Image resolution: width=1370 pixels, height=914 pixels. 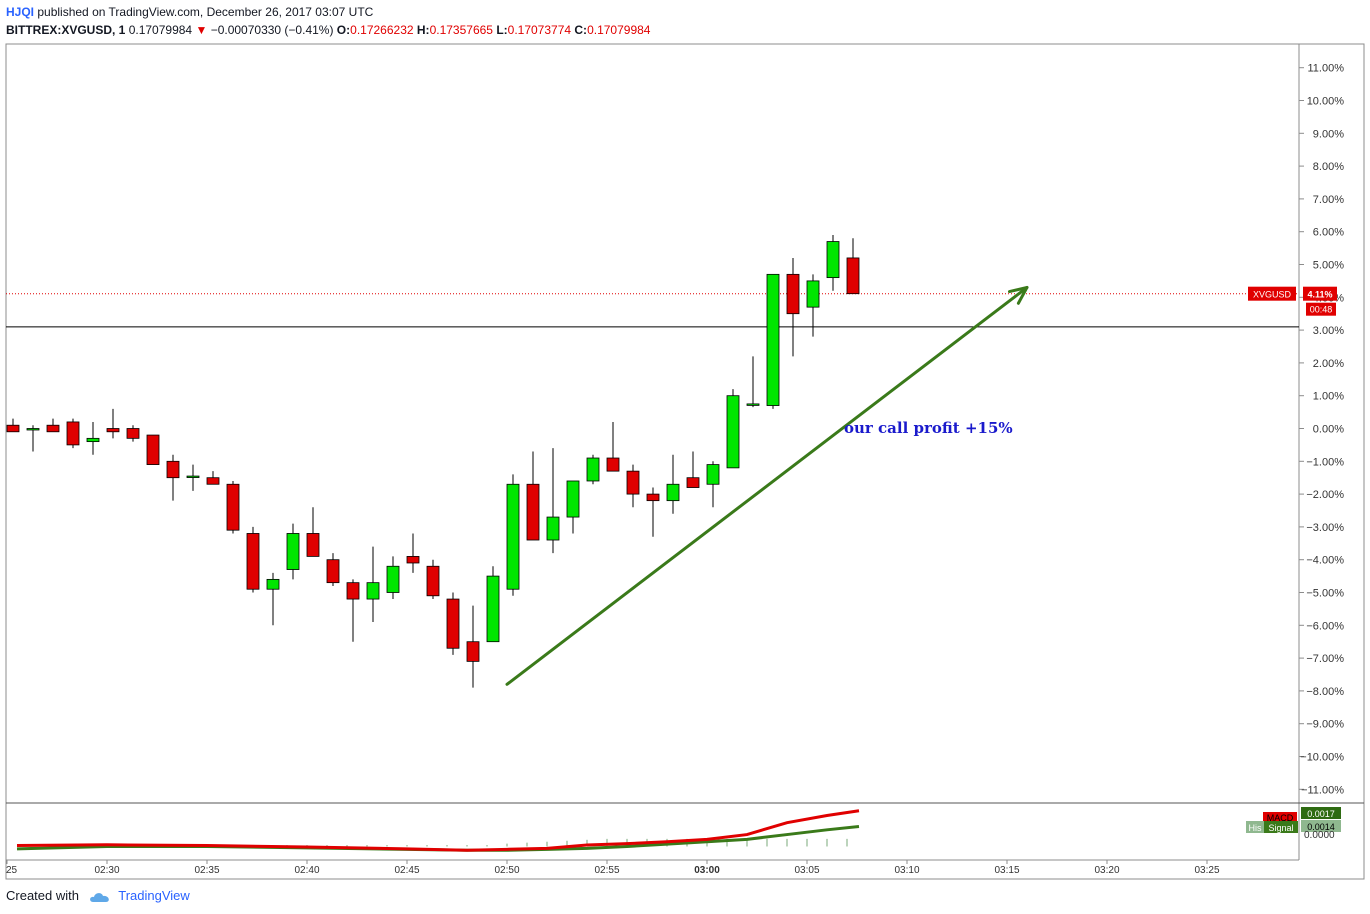 I want to click on y-tick-label: −5.00%, so click(x=1325, y=594).